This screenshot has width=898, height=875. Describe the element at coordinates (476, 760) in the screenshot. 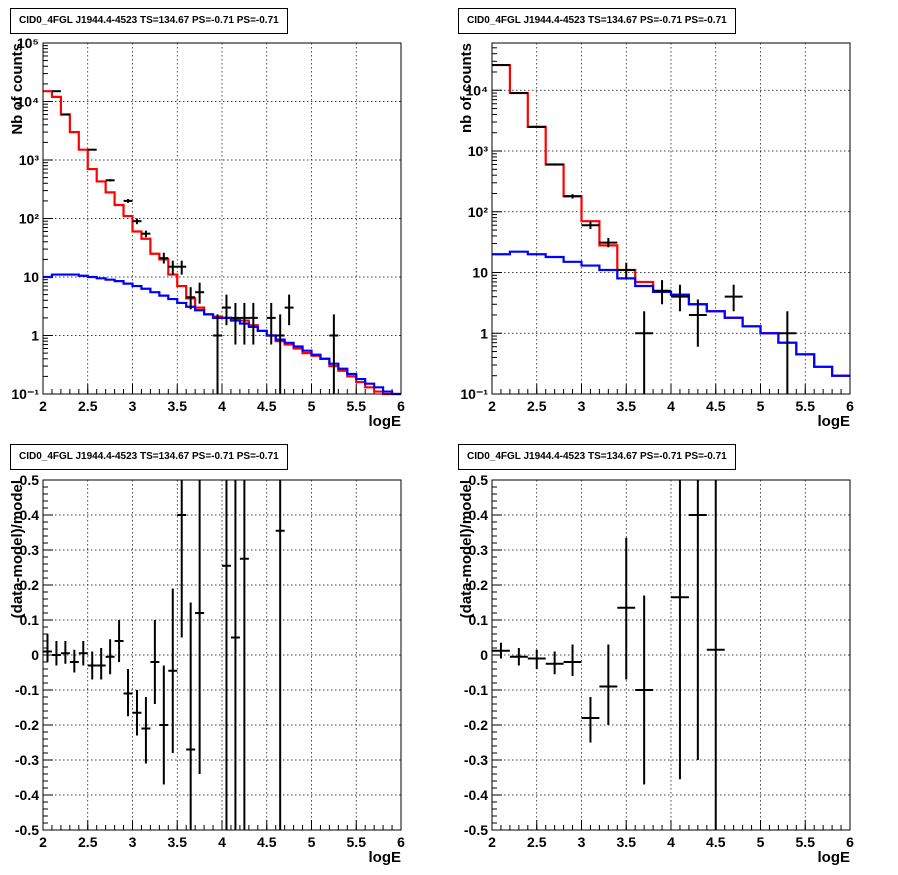

I see `y-tick-label: -0.3` at that location.